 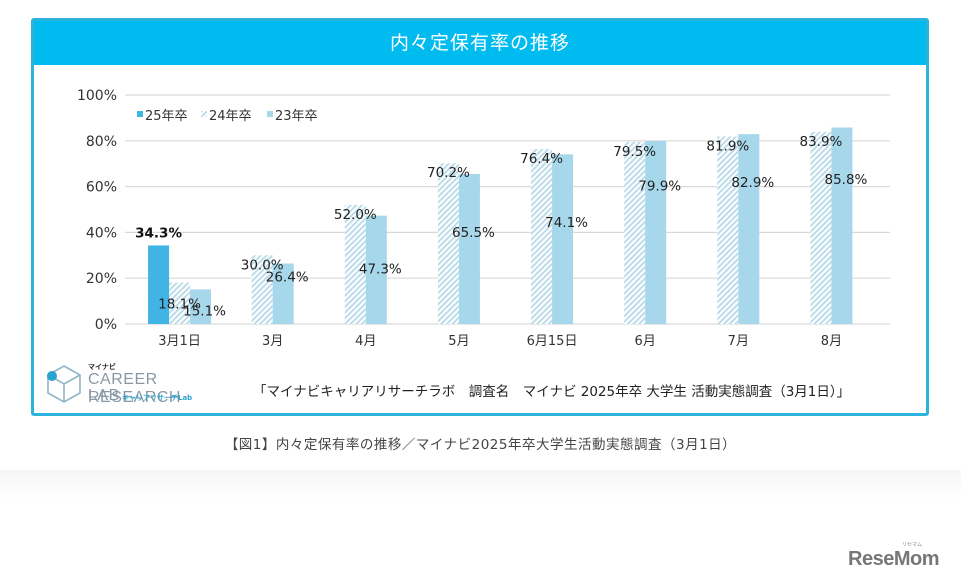 I want to click on y-tick-label: 80%, so click(x=101, y=142).